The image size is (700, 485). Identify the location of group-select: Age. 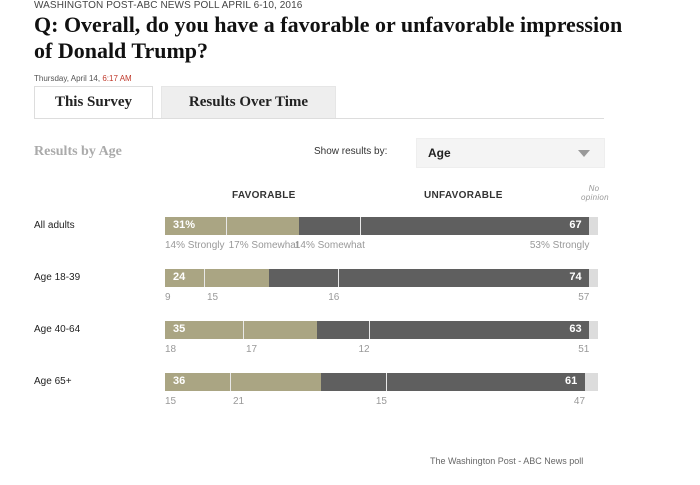
(510, 153).